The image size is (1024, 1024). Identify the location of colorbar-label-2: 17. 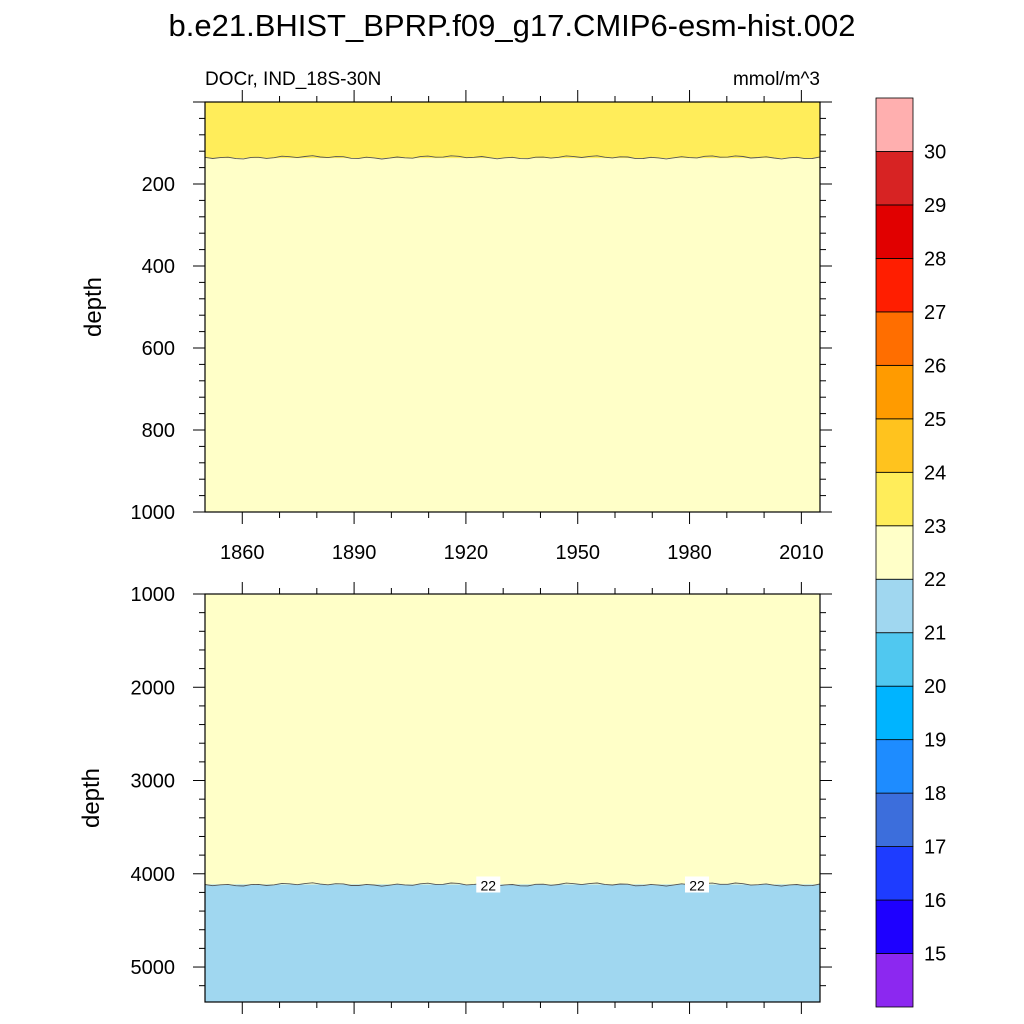
(935, 848).